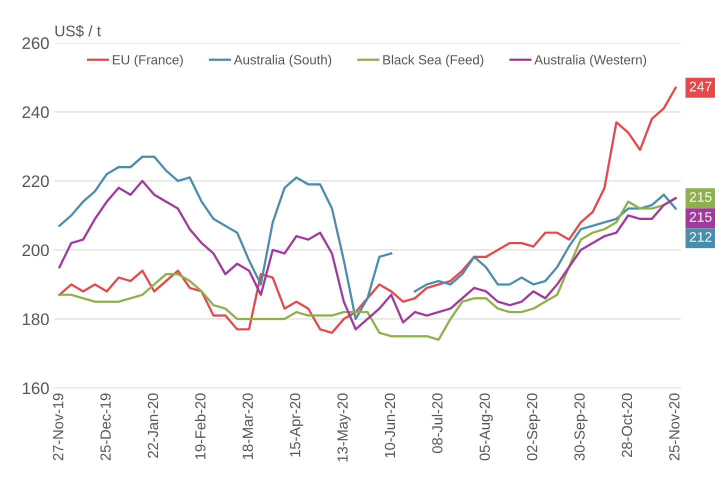 The height and width of the screenshot is (493, 715). I want to click on y-tick-label: 160, so click(35, 388).